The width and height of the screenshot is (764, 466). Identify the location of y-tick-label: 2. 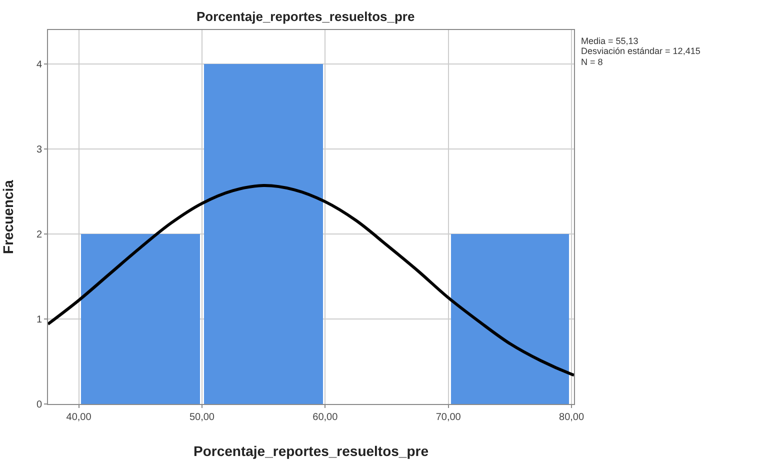
(39, 235).